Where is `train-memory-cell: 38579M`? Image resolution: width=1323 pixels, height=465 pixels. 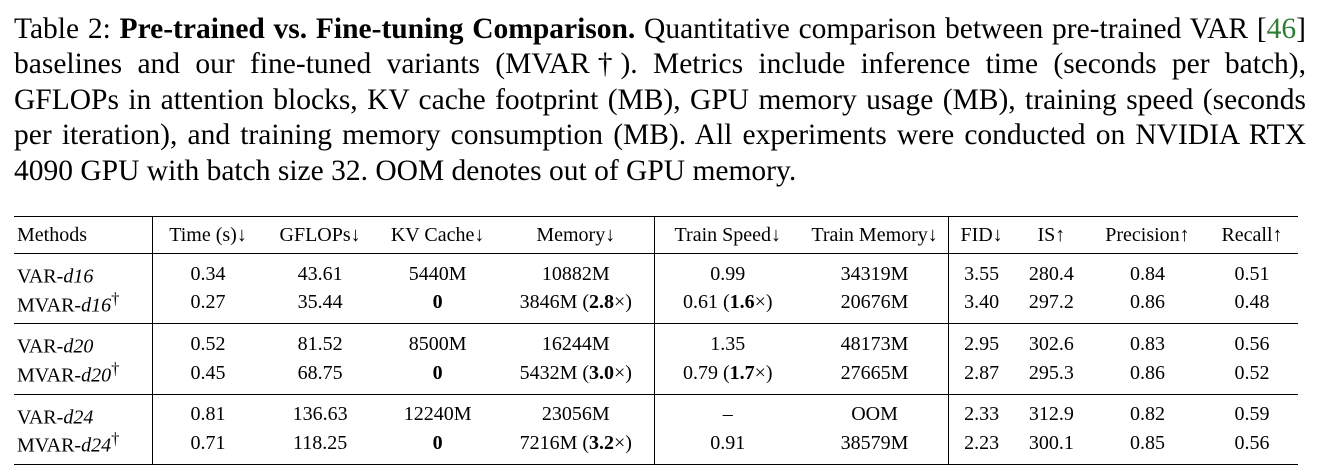 train-memory-cell: 38579M is located at coordinates (875, 447).